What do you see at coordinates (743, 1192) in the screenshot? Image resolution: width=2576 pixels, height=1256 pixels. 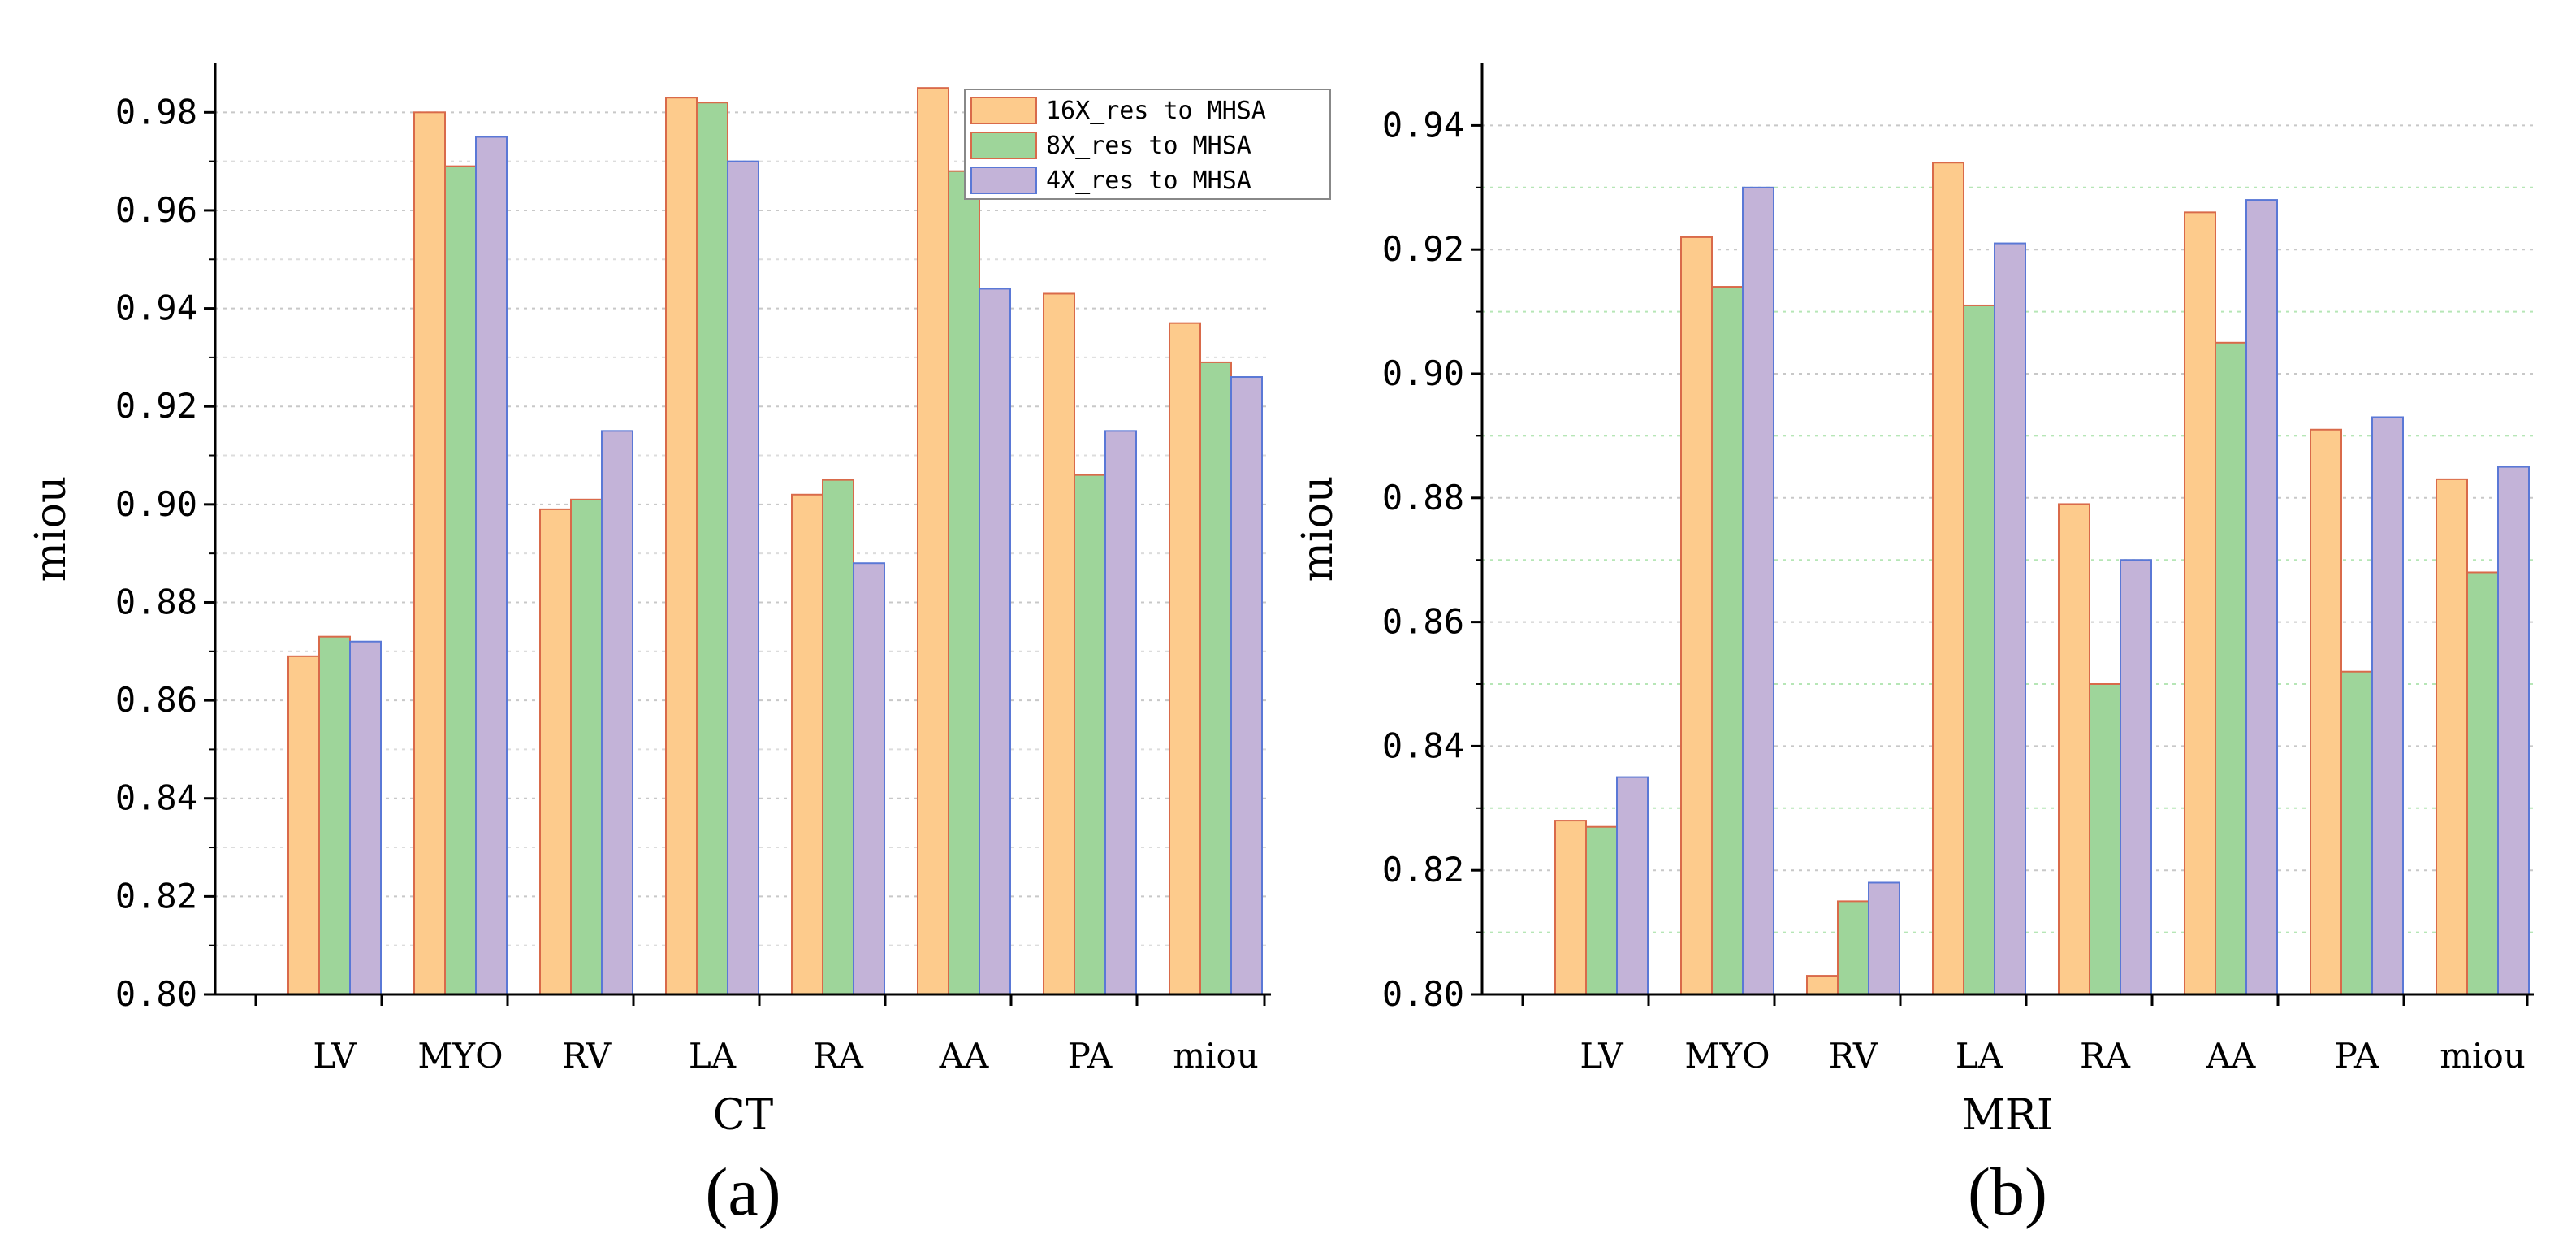 I see `panel-label: (a)` at bounding box center [743, 1192].